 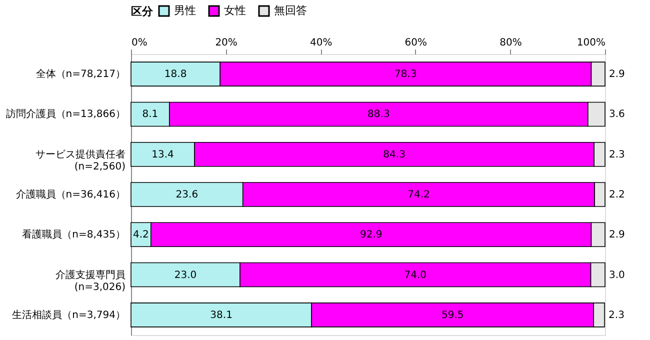 I want to click on data-label: 4.2, so click(x=141, y=235).